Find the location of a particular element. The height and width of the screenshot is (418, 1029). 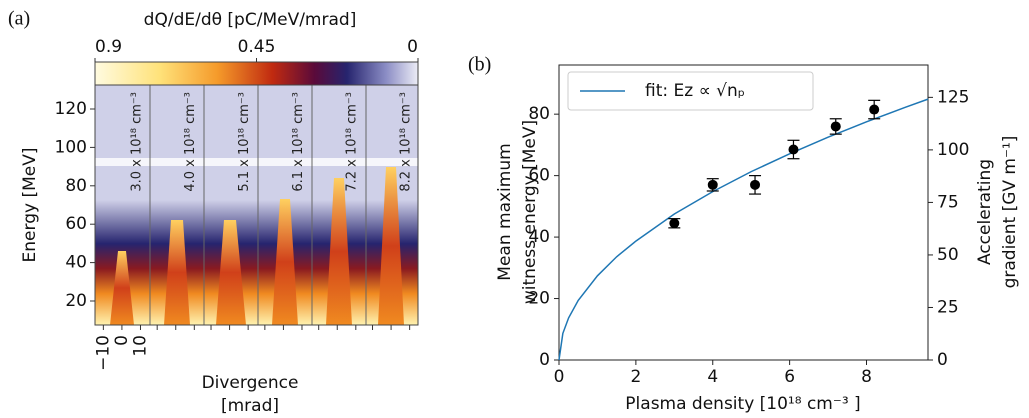

y2-tick-label: 100 is located at coordinates (953, 150).